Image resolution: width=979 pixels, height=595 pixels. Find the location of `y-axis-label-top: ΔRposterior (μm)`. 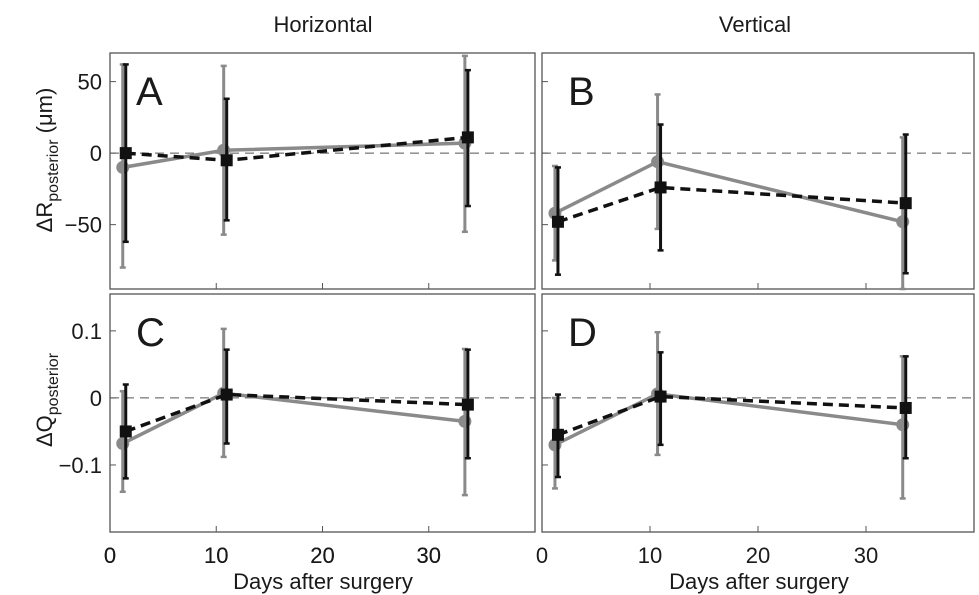

y-axis-label-top: ΔRposterior (μm) is located at coordinates (47, 160).